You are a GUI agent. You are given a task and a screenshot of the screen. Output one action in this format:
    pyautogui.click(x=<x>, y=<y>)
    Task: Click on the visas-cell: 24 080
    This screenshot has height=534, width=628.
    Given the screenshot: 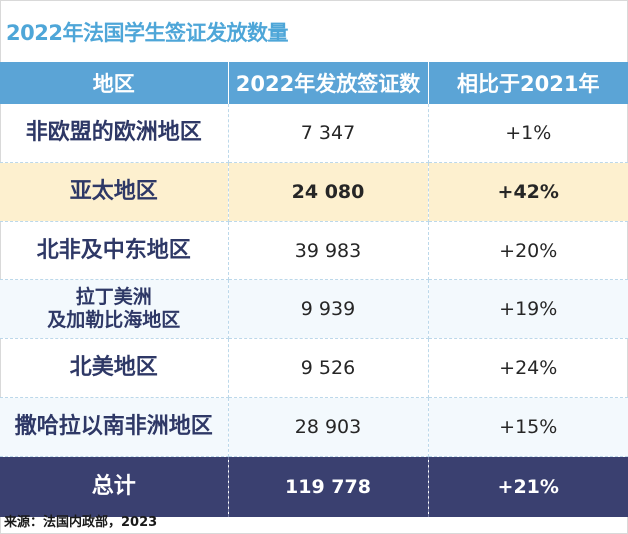 What is the action you would take?
    pyautogui.click(x=328, y=192)
    